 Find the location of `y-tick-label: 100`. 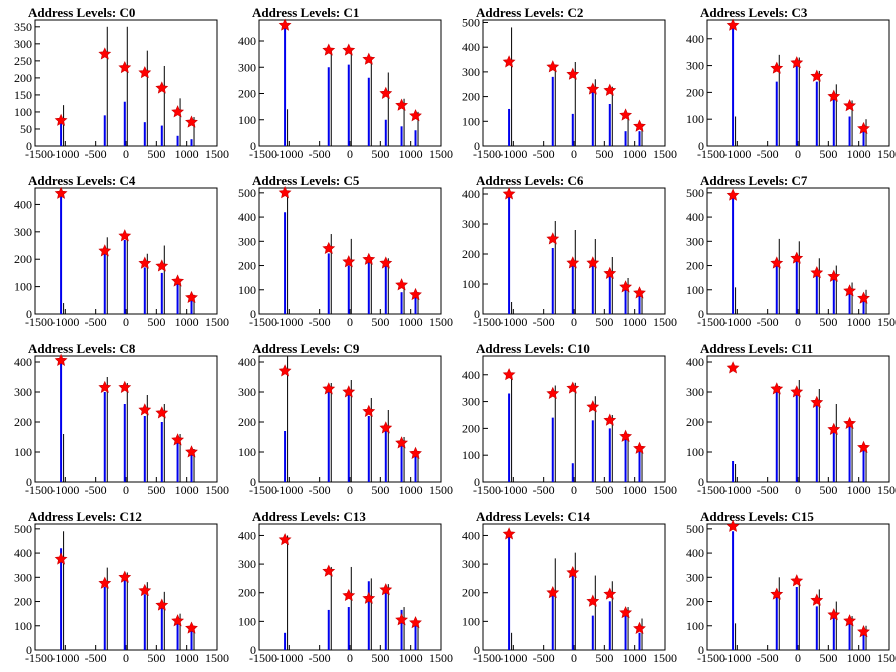

y-tick-label: 100 is located at coordinates (471, 455).